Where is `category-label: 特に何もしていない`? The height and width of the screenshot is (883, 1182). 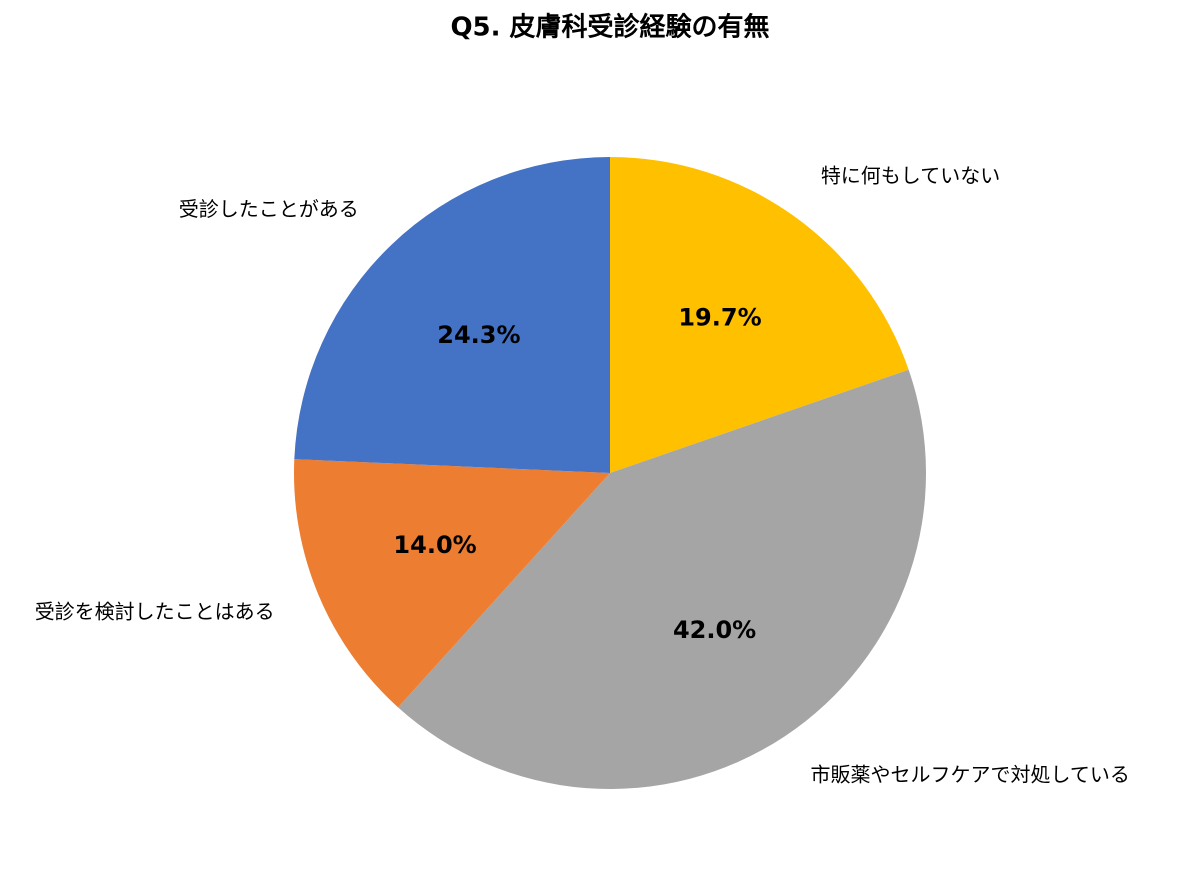
category-label: 特に何もしていない is located at coordinates (910, 176).